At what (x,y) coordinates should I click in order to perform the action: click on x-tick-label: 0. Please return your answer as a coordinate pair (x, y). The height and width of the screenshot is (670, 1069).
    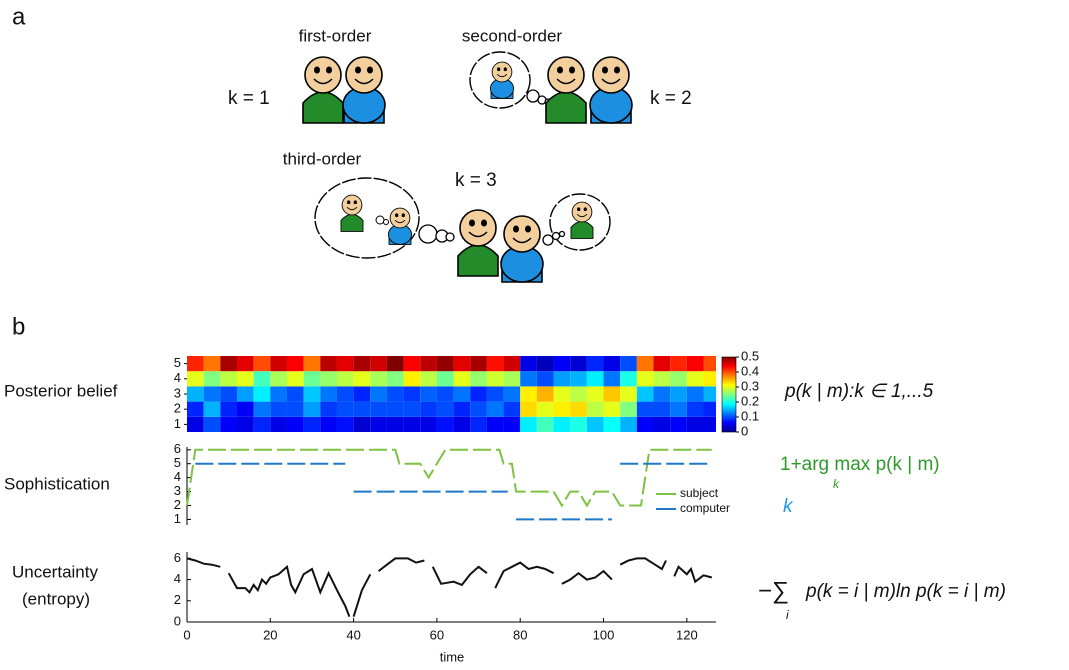
    Looking at the image, I should click on (186, 634).